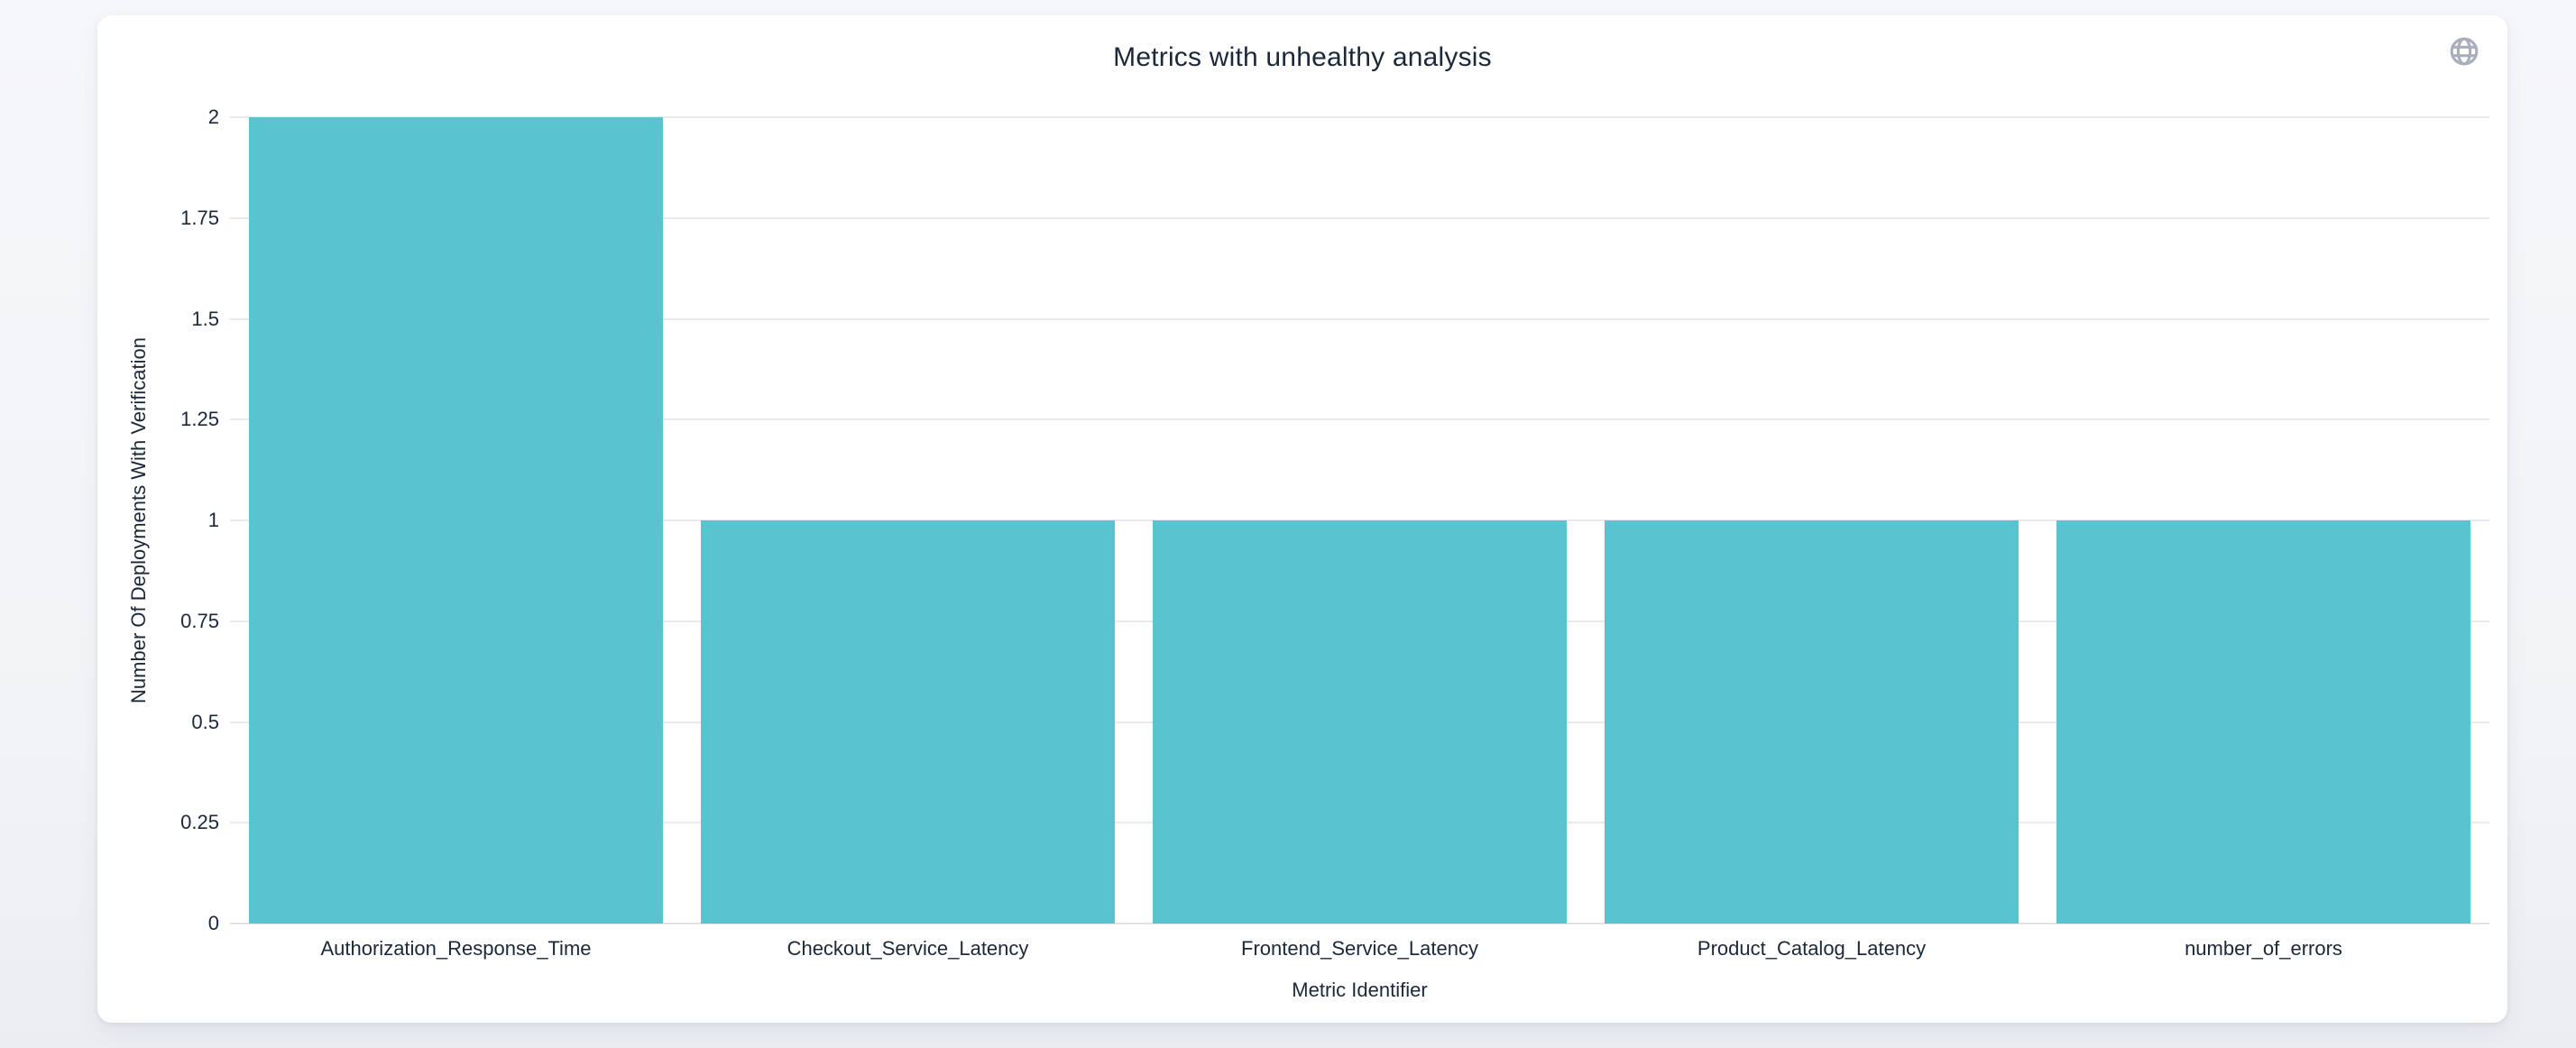 The image size is (2576, 1048). Describe the element at coordinates (1302, 57) in the screenshot. I see `chart-title: Metrics with unhealthy analysis` at that location.